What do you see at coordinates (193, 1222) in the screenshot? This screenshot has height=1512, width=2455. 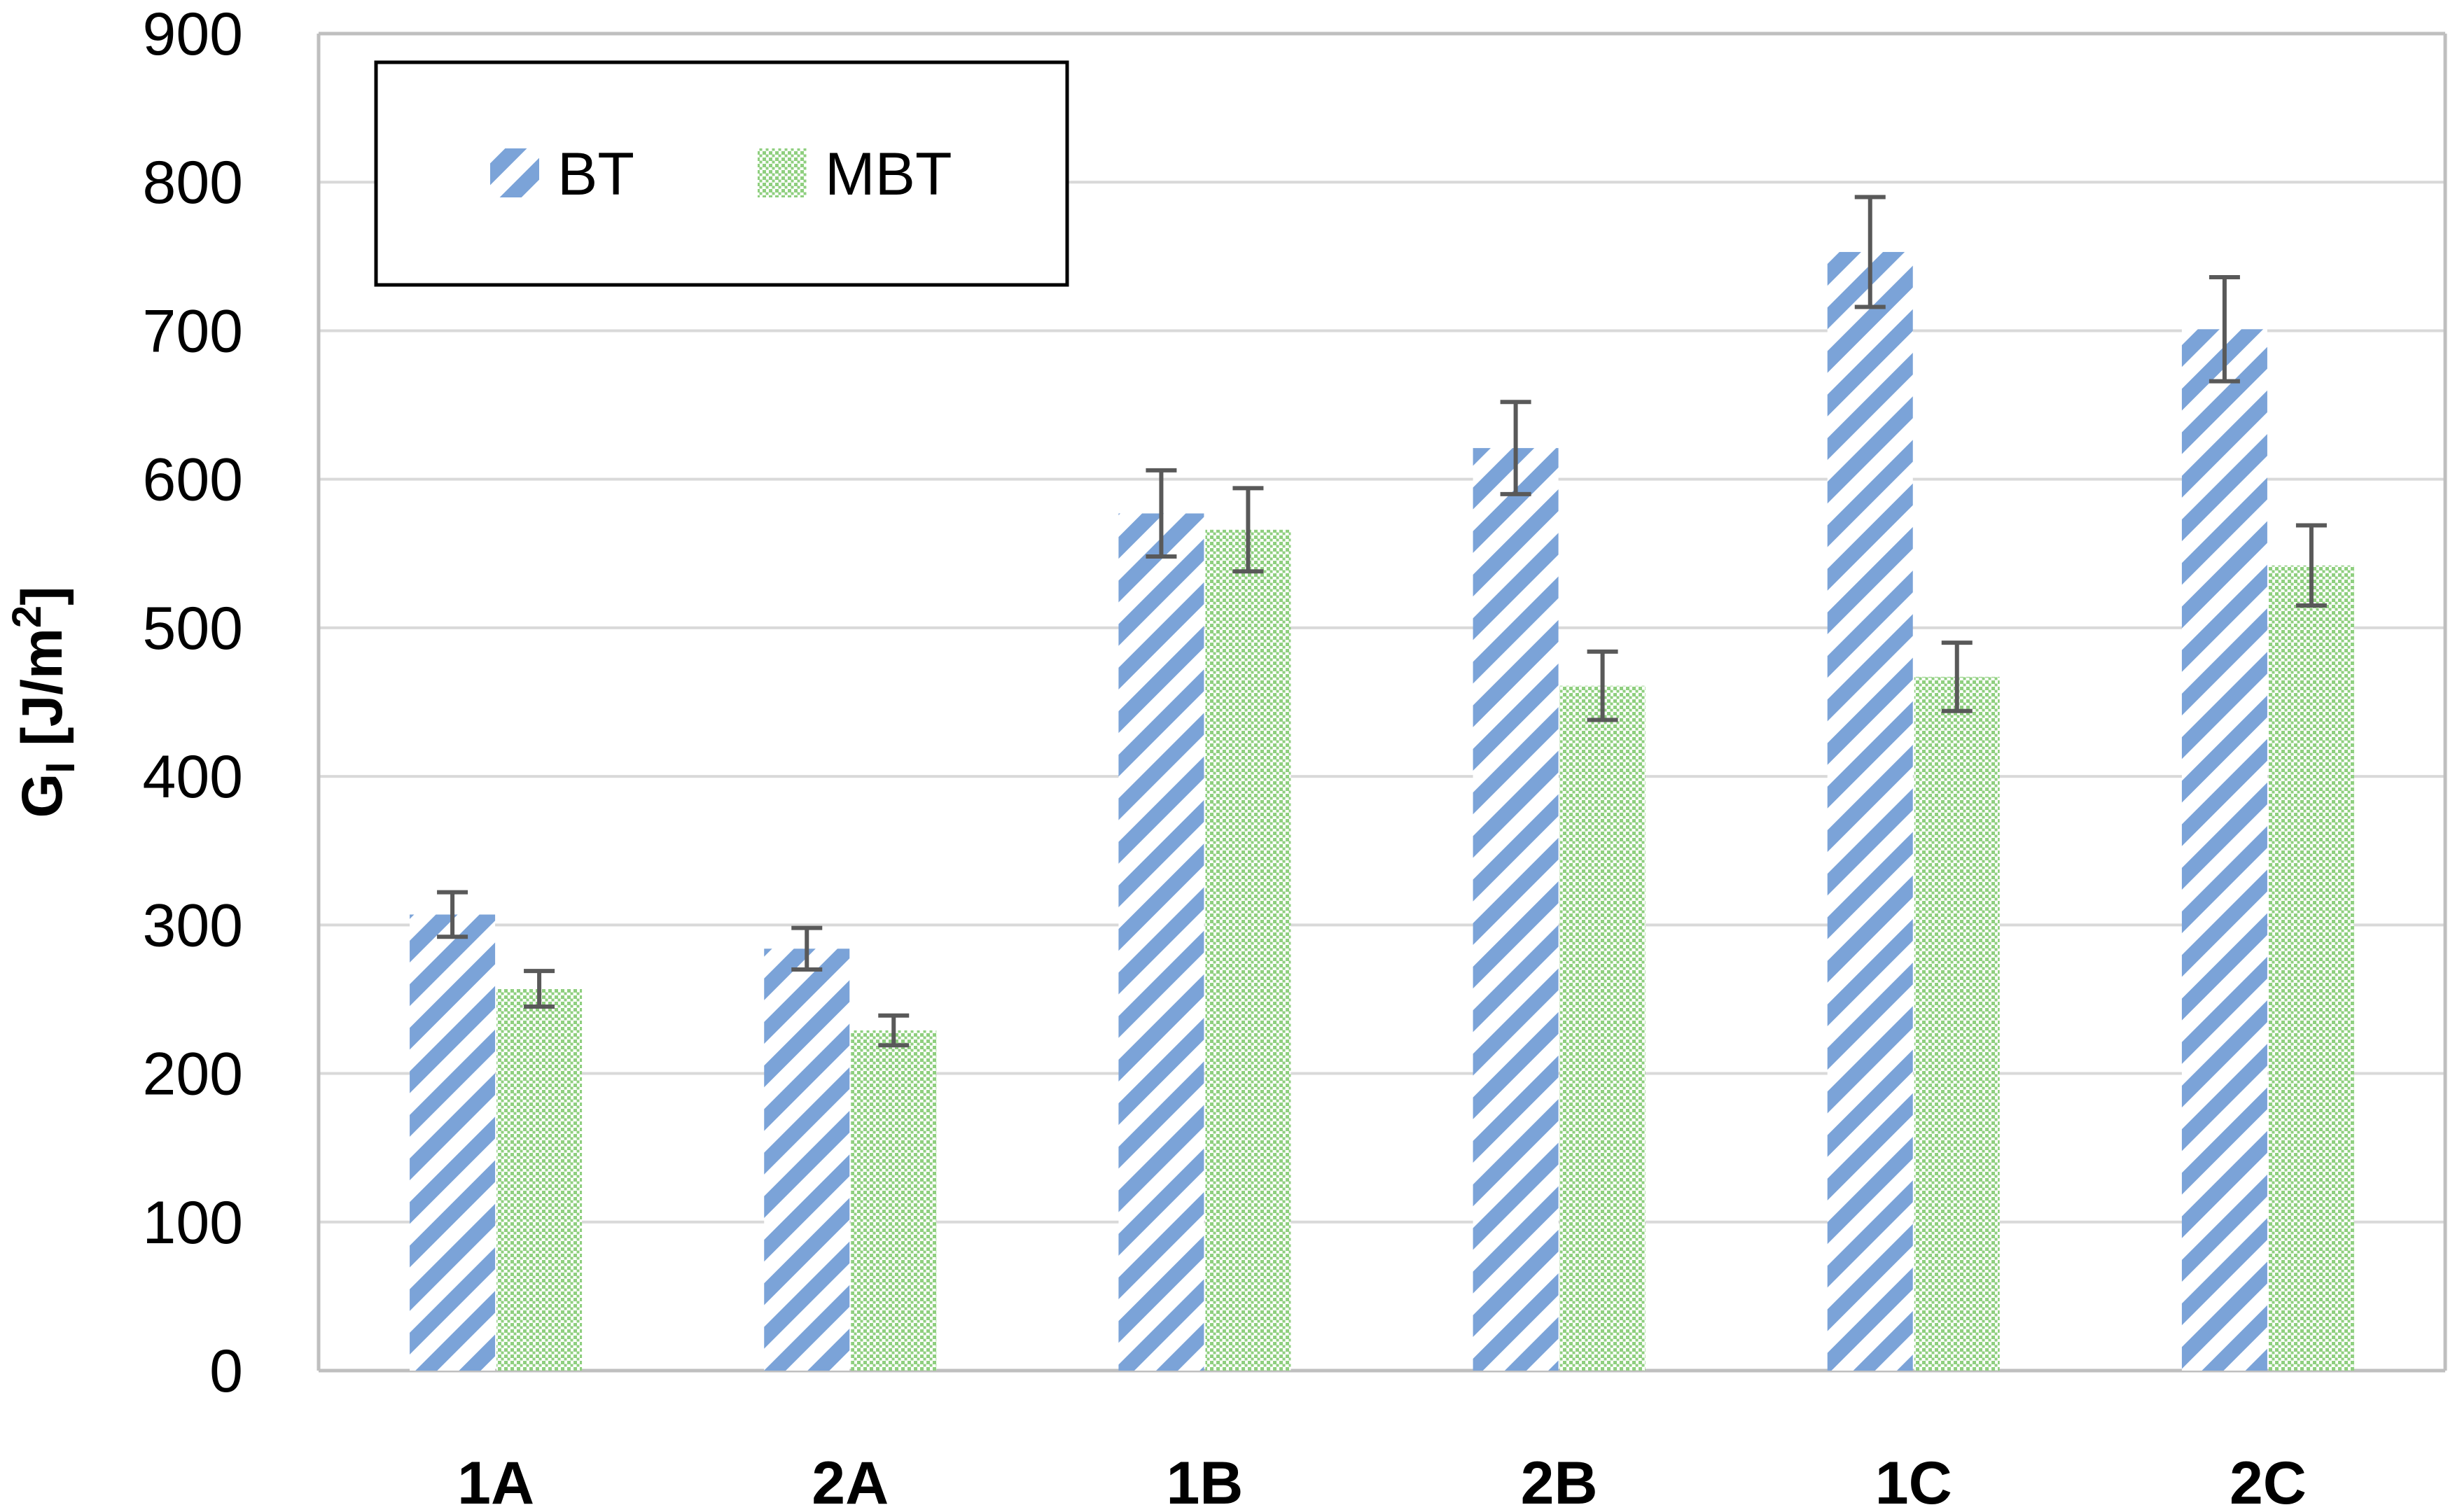 I see `y-tick-label: 100` at bounding box center [193, 1222].